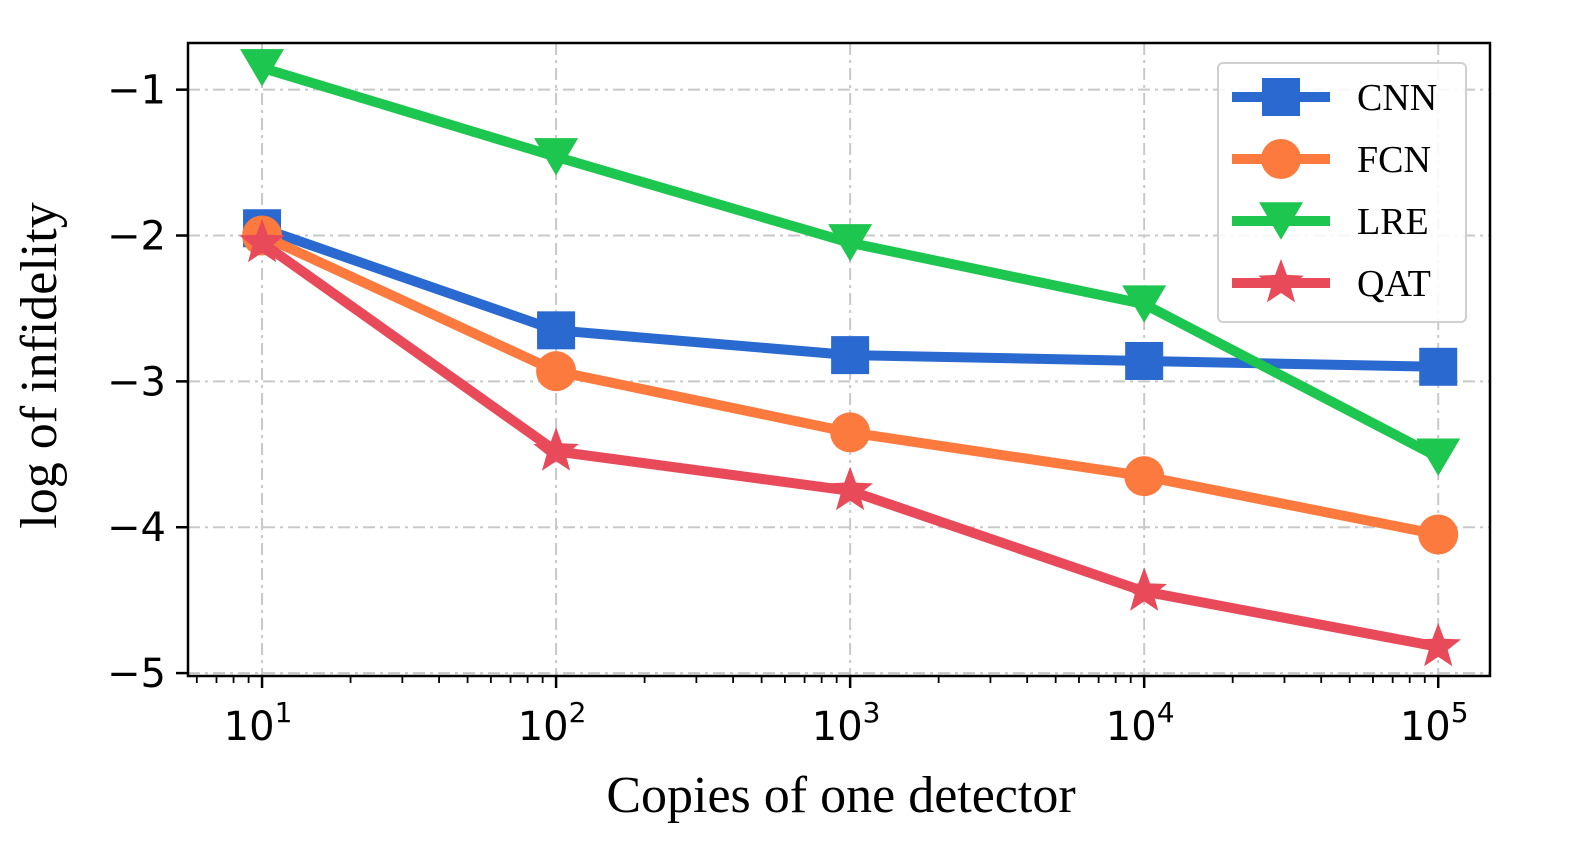  I want to click on x-tick-label: 10¹, so click(258, 723).